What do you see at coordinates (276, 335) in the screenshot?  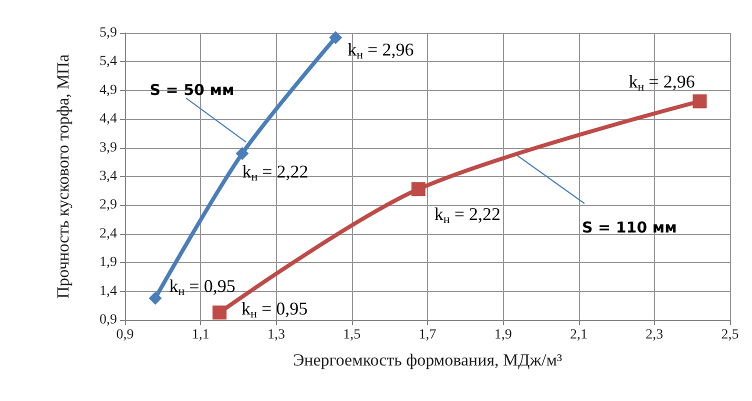 I see `x-tick-label: 1,3` at bounding box center [276, 335].